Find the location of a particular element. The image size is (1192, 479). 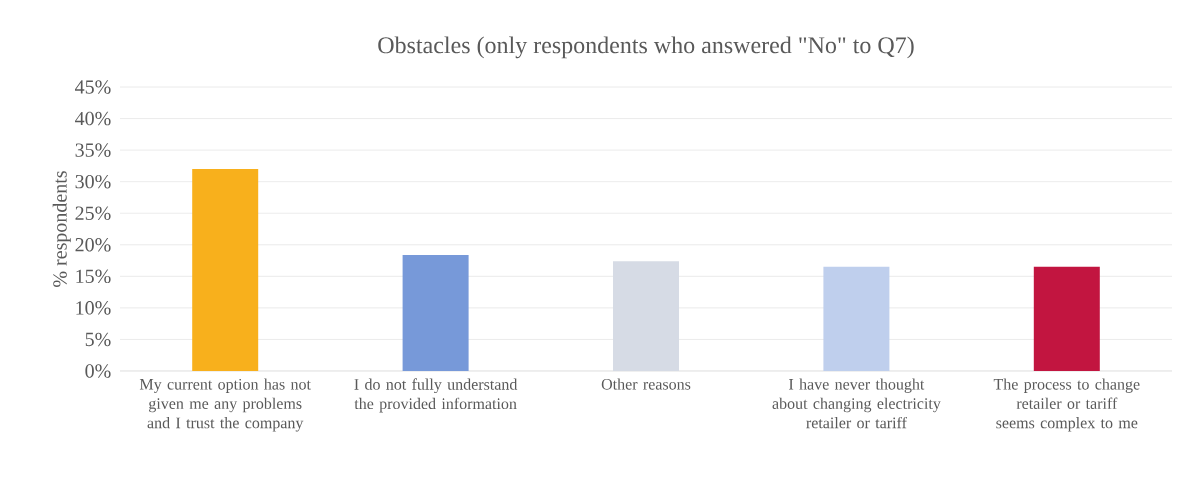

y-tick-label: 30% is located at coordinates (93, 181).